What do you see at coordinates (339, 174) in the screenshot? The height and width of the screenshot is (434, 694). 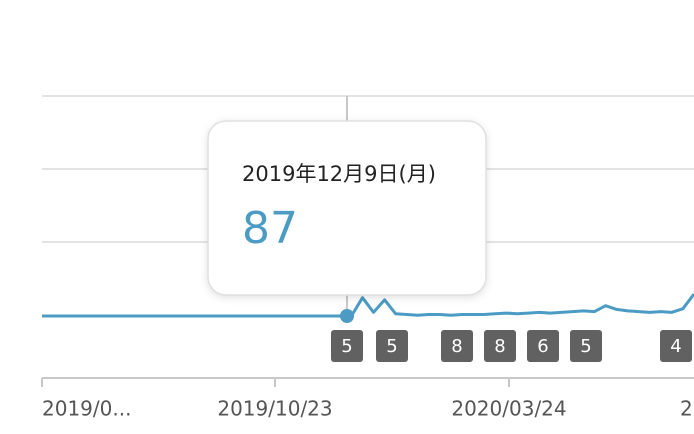 I see `tooltip-date: 2019年12月9日(月)` at bounding box center [339, 174].